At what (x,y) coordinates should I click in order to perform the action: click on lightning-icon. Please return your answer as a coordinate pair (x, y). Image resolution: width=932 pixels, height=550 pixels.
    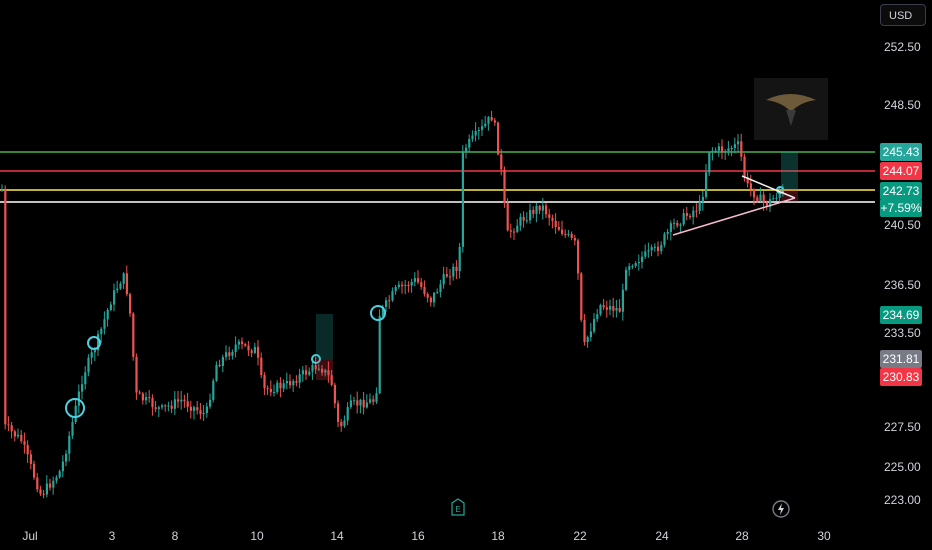
    Looking at the image, I should click on (781, 509).